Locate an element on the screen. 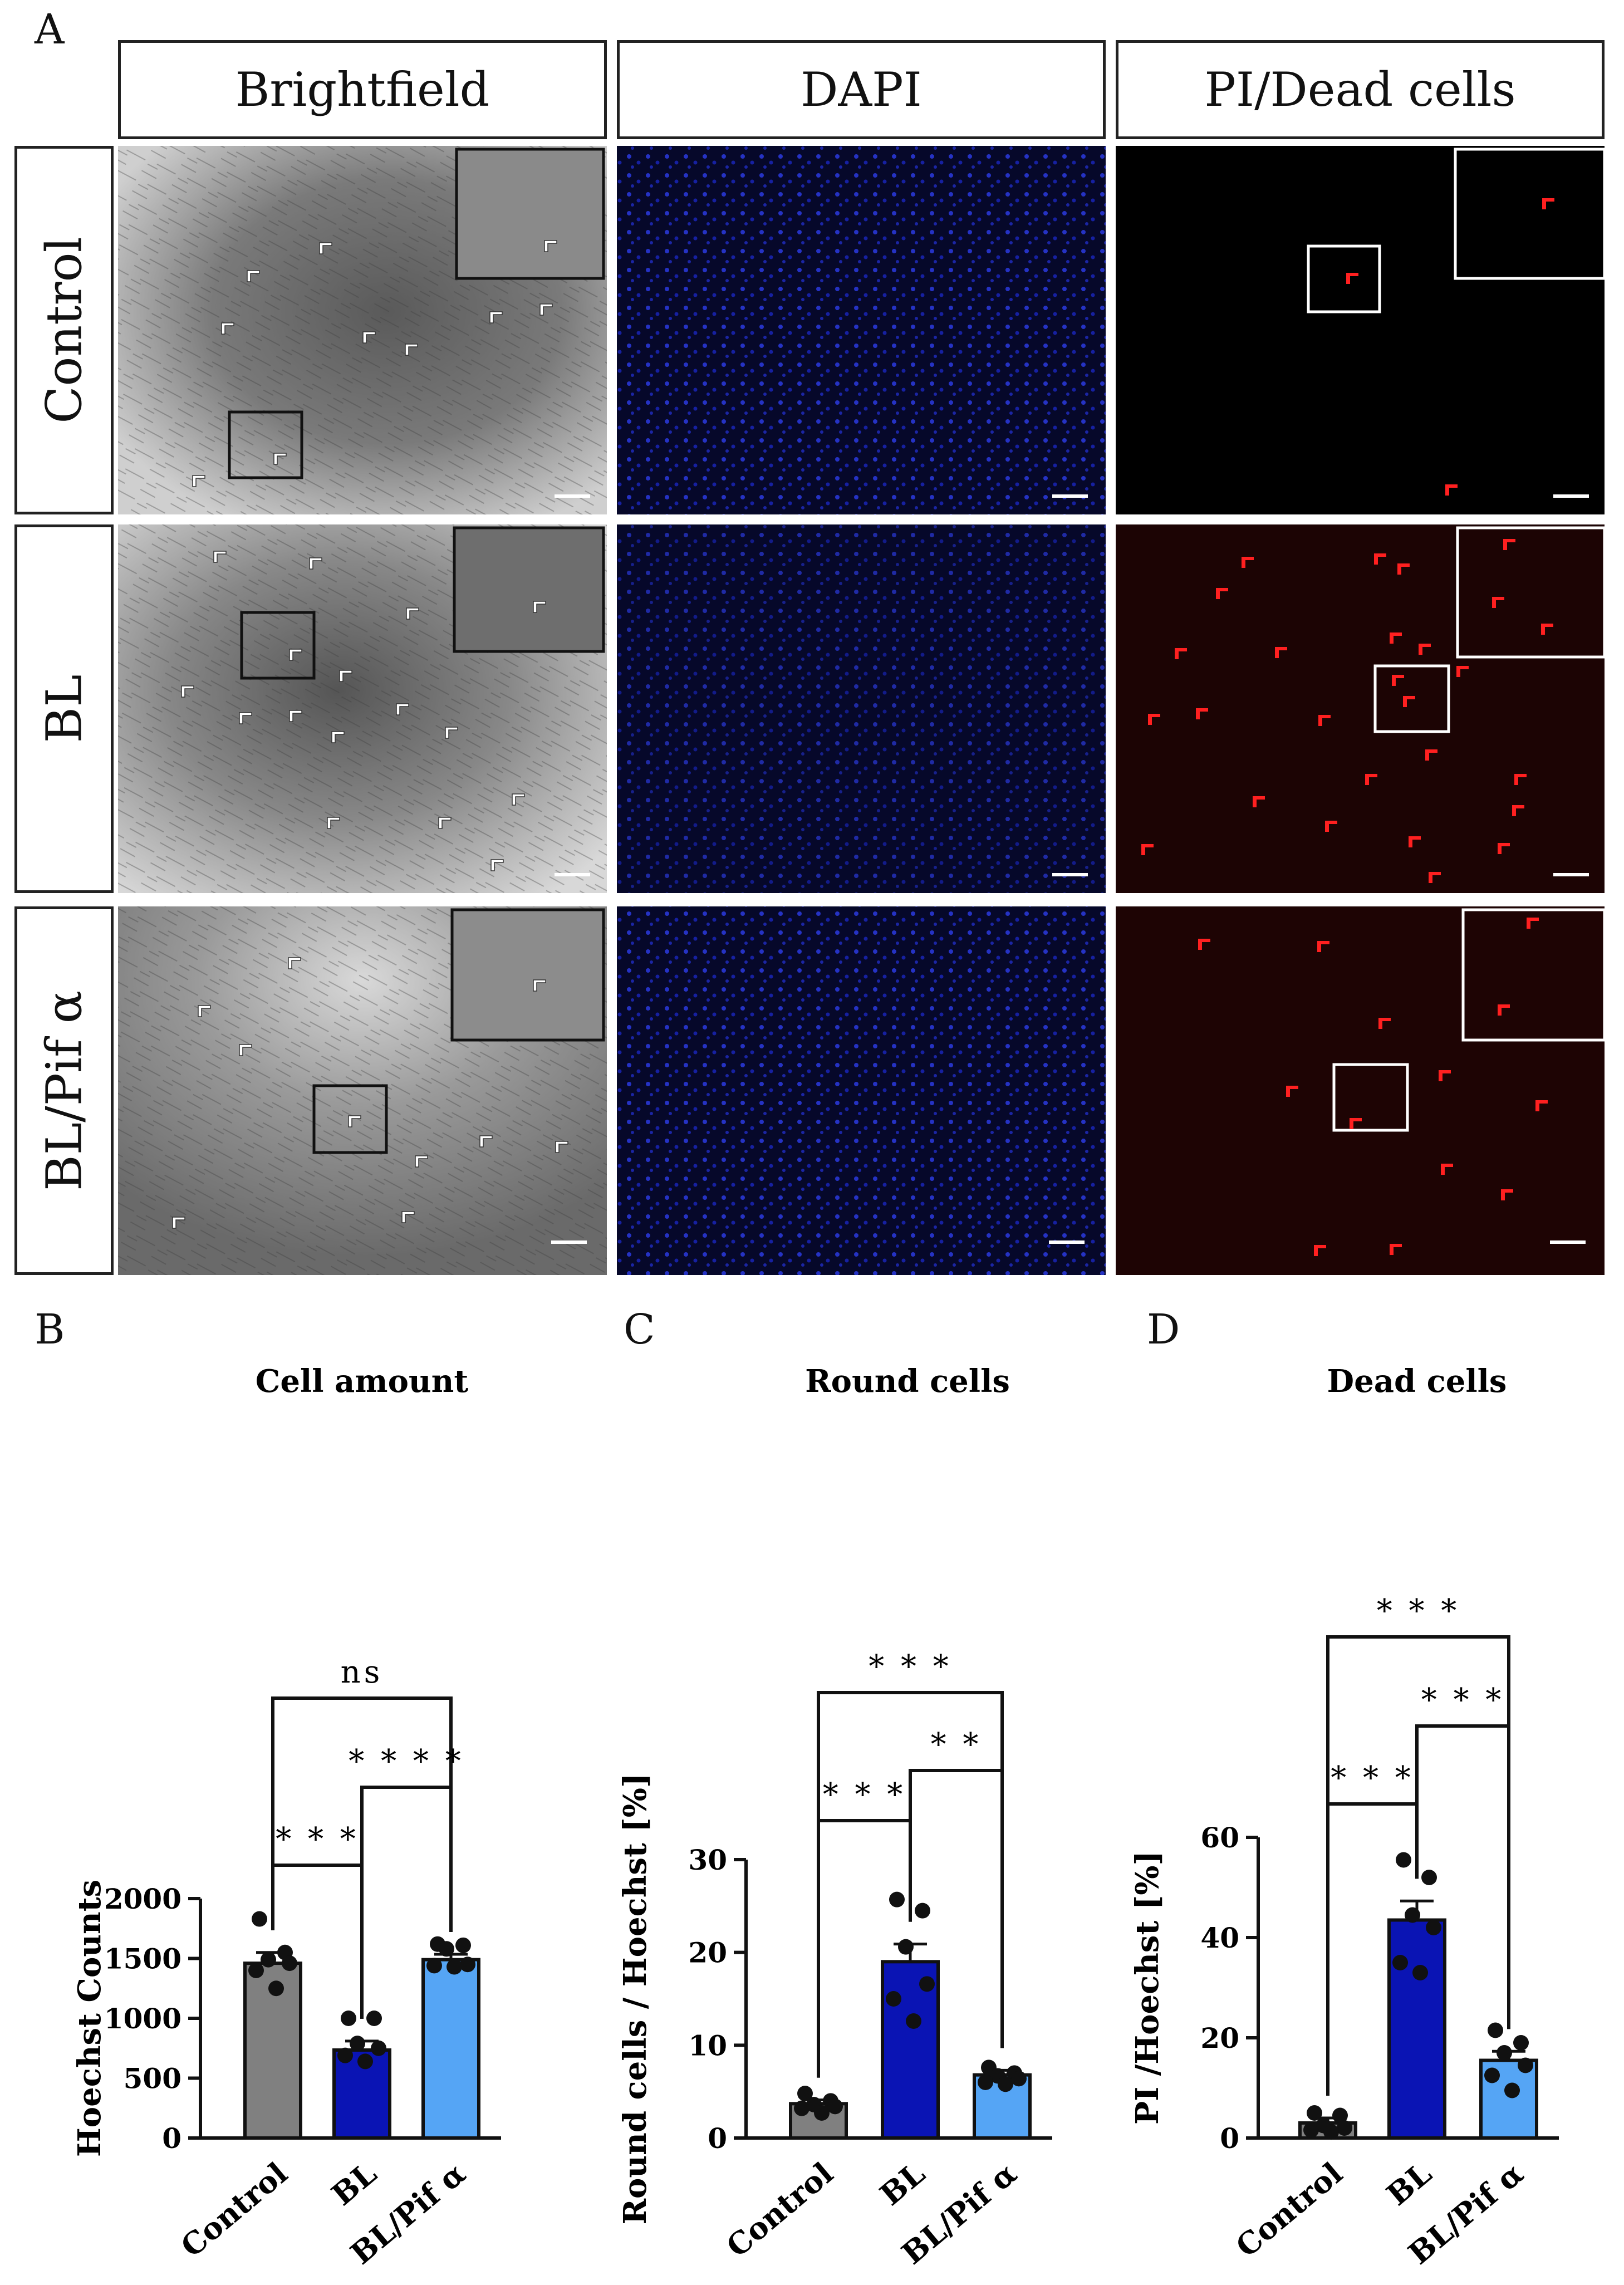 The height and width of the screenshot is (2285, 1624). panel-letter-b: B is located at coordinates (50, 1330).